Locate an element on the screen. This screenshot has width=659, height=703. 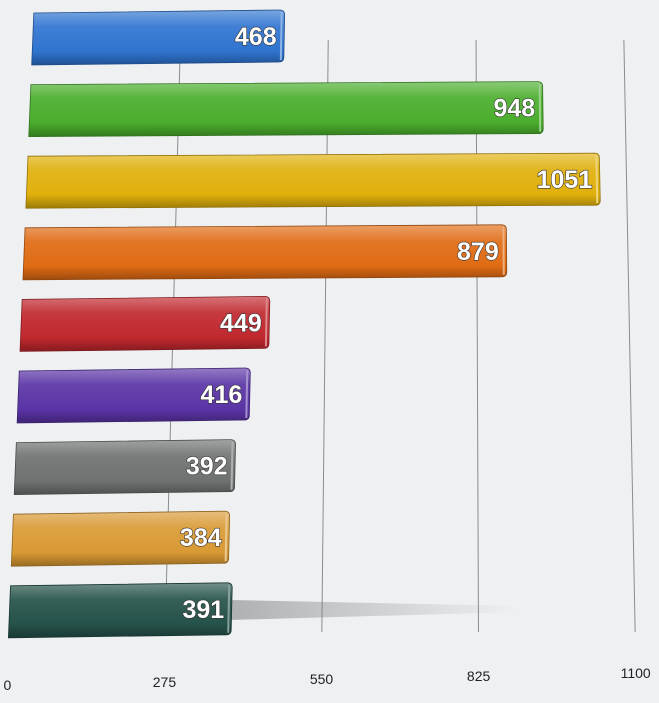
bar-value-label: 1051 is located at coordinates (565, 180).